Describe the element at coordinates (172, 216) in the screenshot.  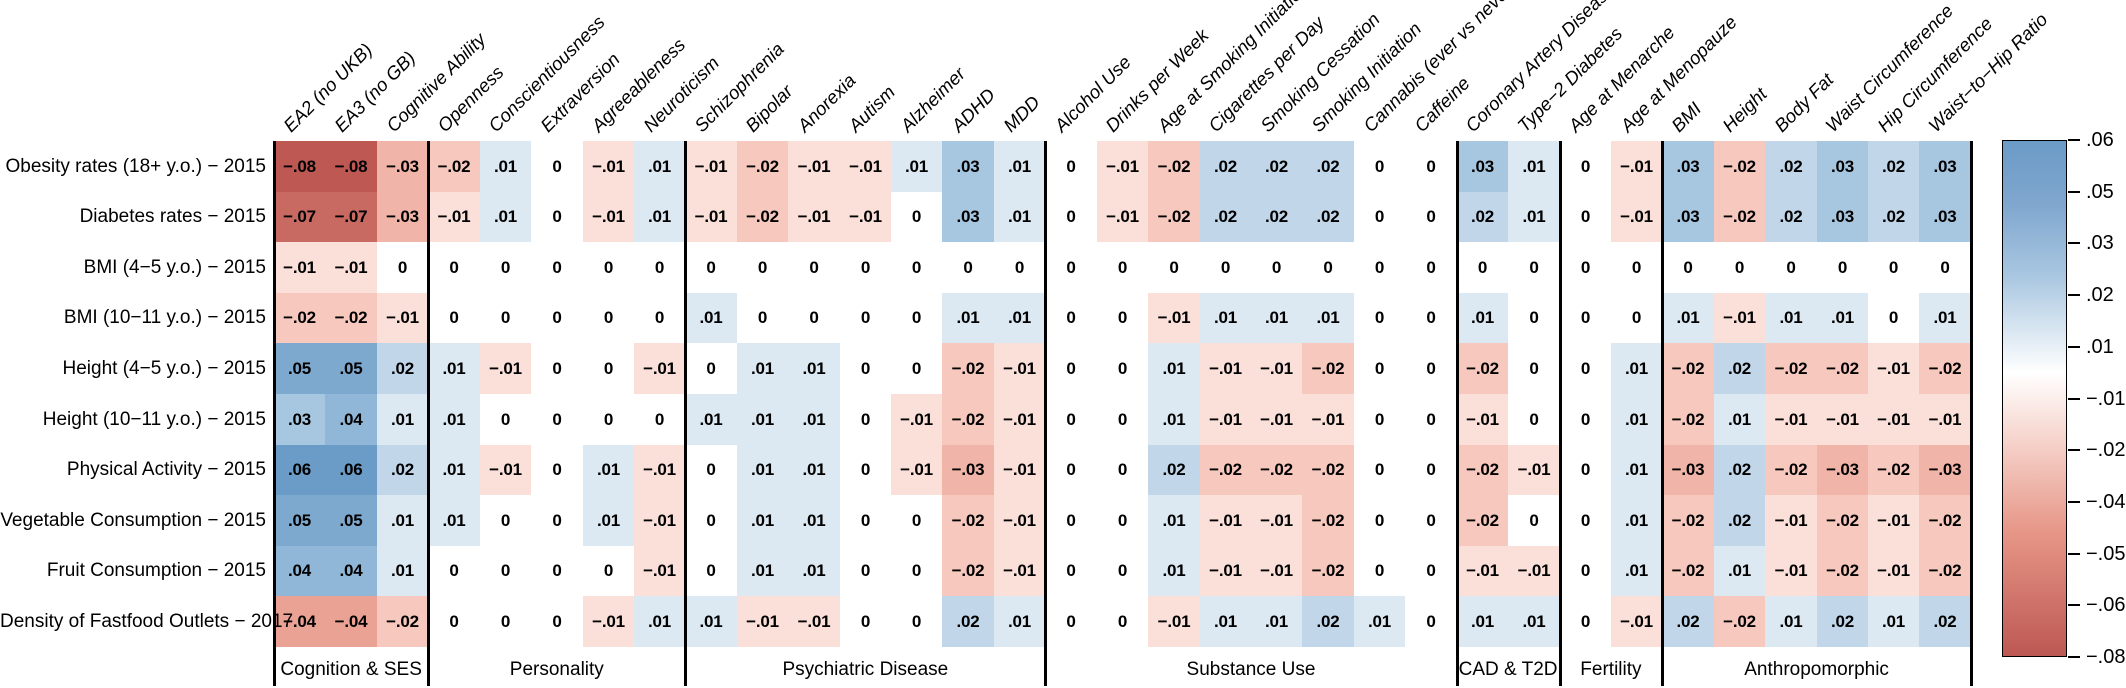
I see `row-label: Diabetes rates − 2015` at that location.